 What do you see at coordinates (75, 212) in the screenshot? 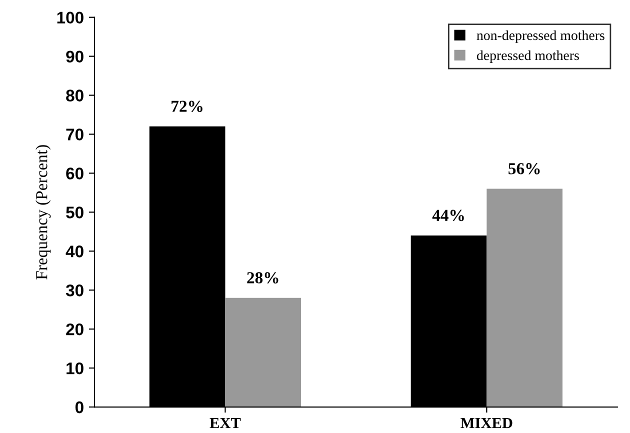
I see `y-tick-label: 50` at bounding box center [75, 212].